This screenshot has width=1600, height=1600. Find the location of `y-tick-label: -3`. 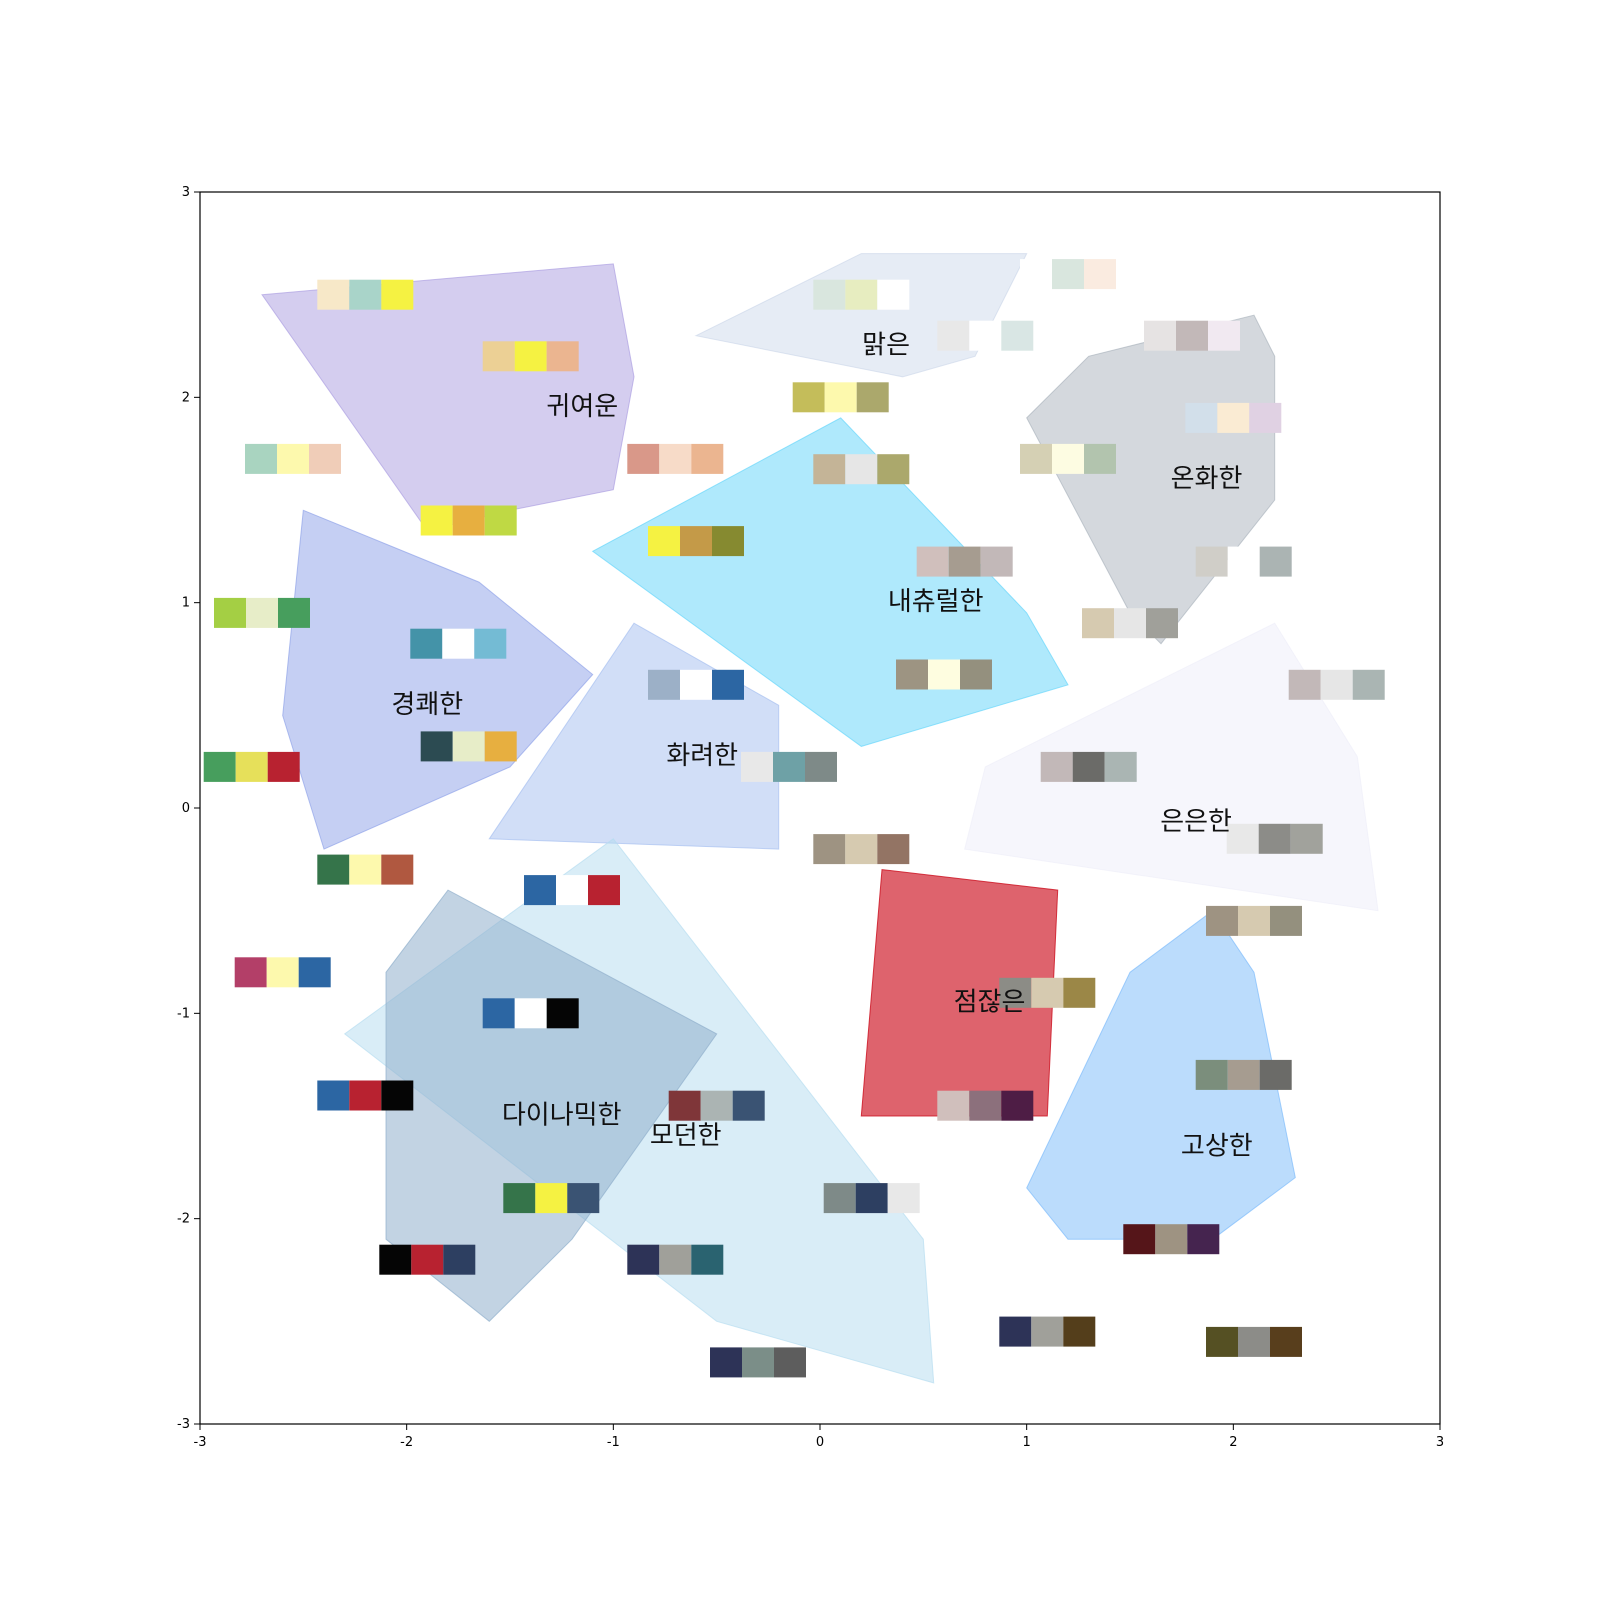

y-tick-label: -3 is located at coordinates (183, 1424).